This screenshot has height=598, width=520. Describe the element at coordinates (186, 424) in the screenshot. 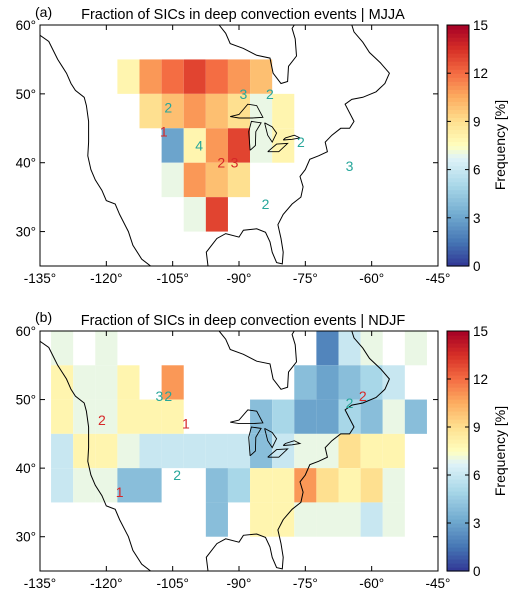

I see `contour-label: 1` at that location.